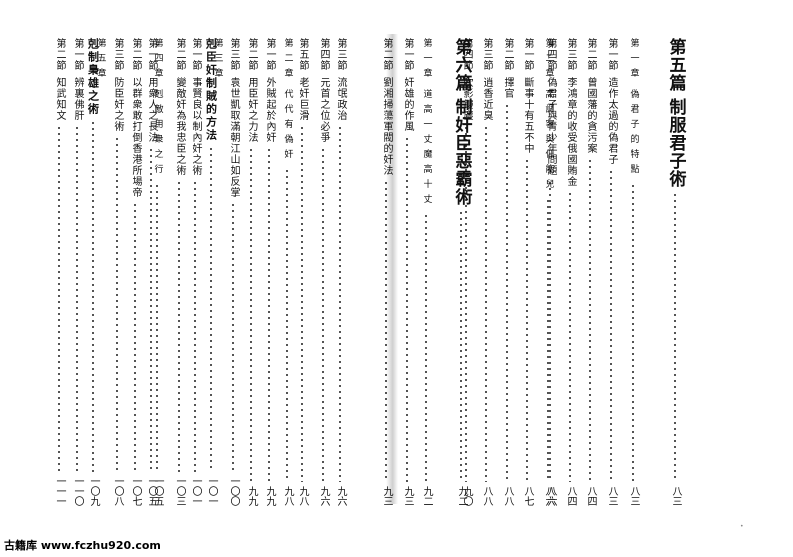  I want to click on page-number: 一〇〇, so click(233, 491).